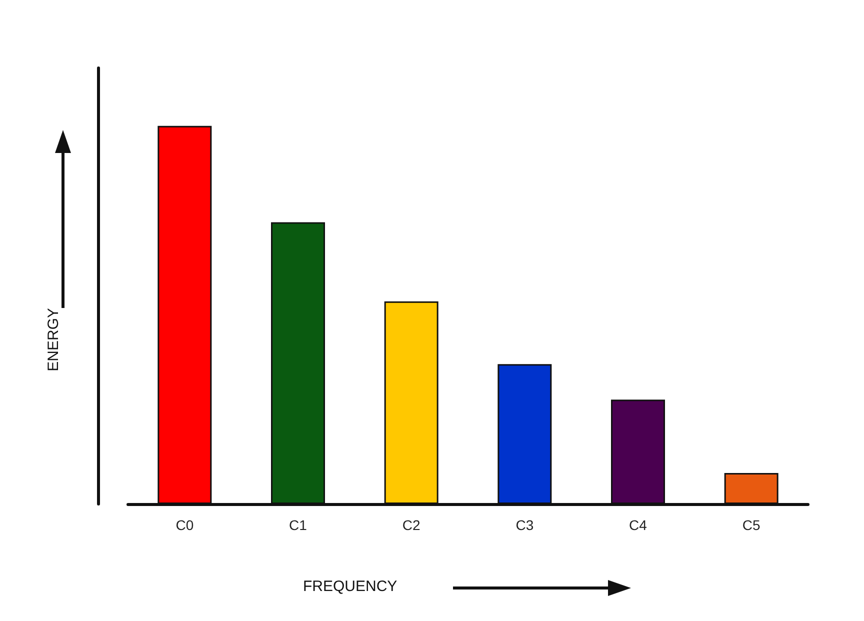 The height and width of the screenshot is (621, 864). Describe the element at coordinates (638, 525) in the screenshot. I see `x-tick-label: C4` at that location.